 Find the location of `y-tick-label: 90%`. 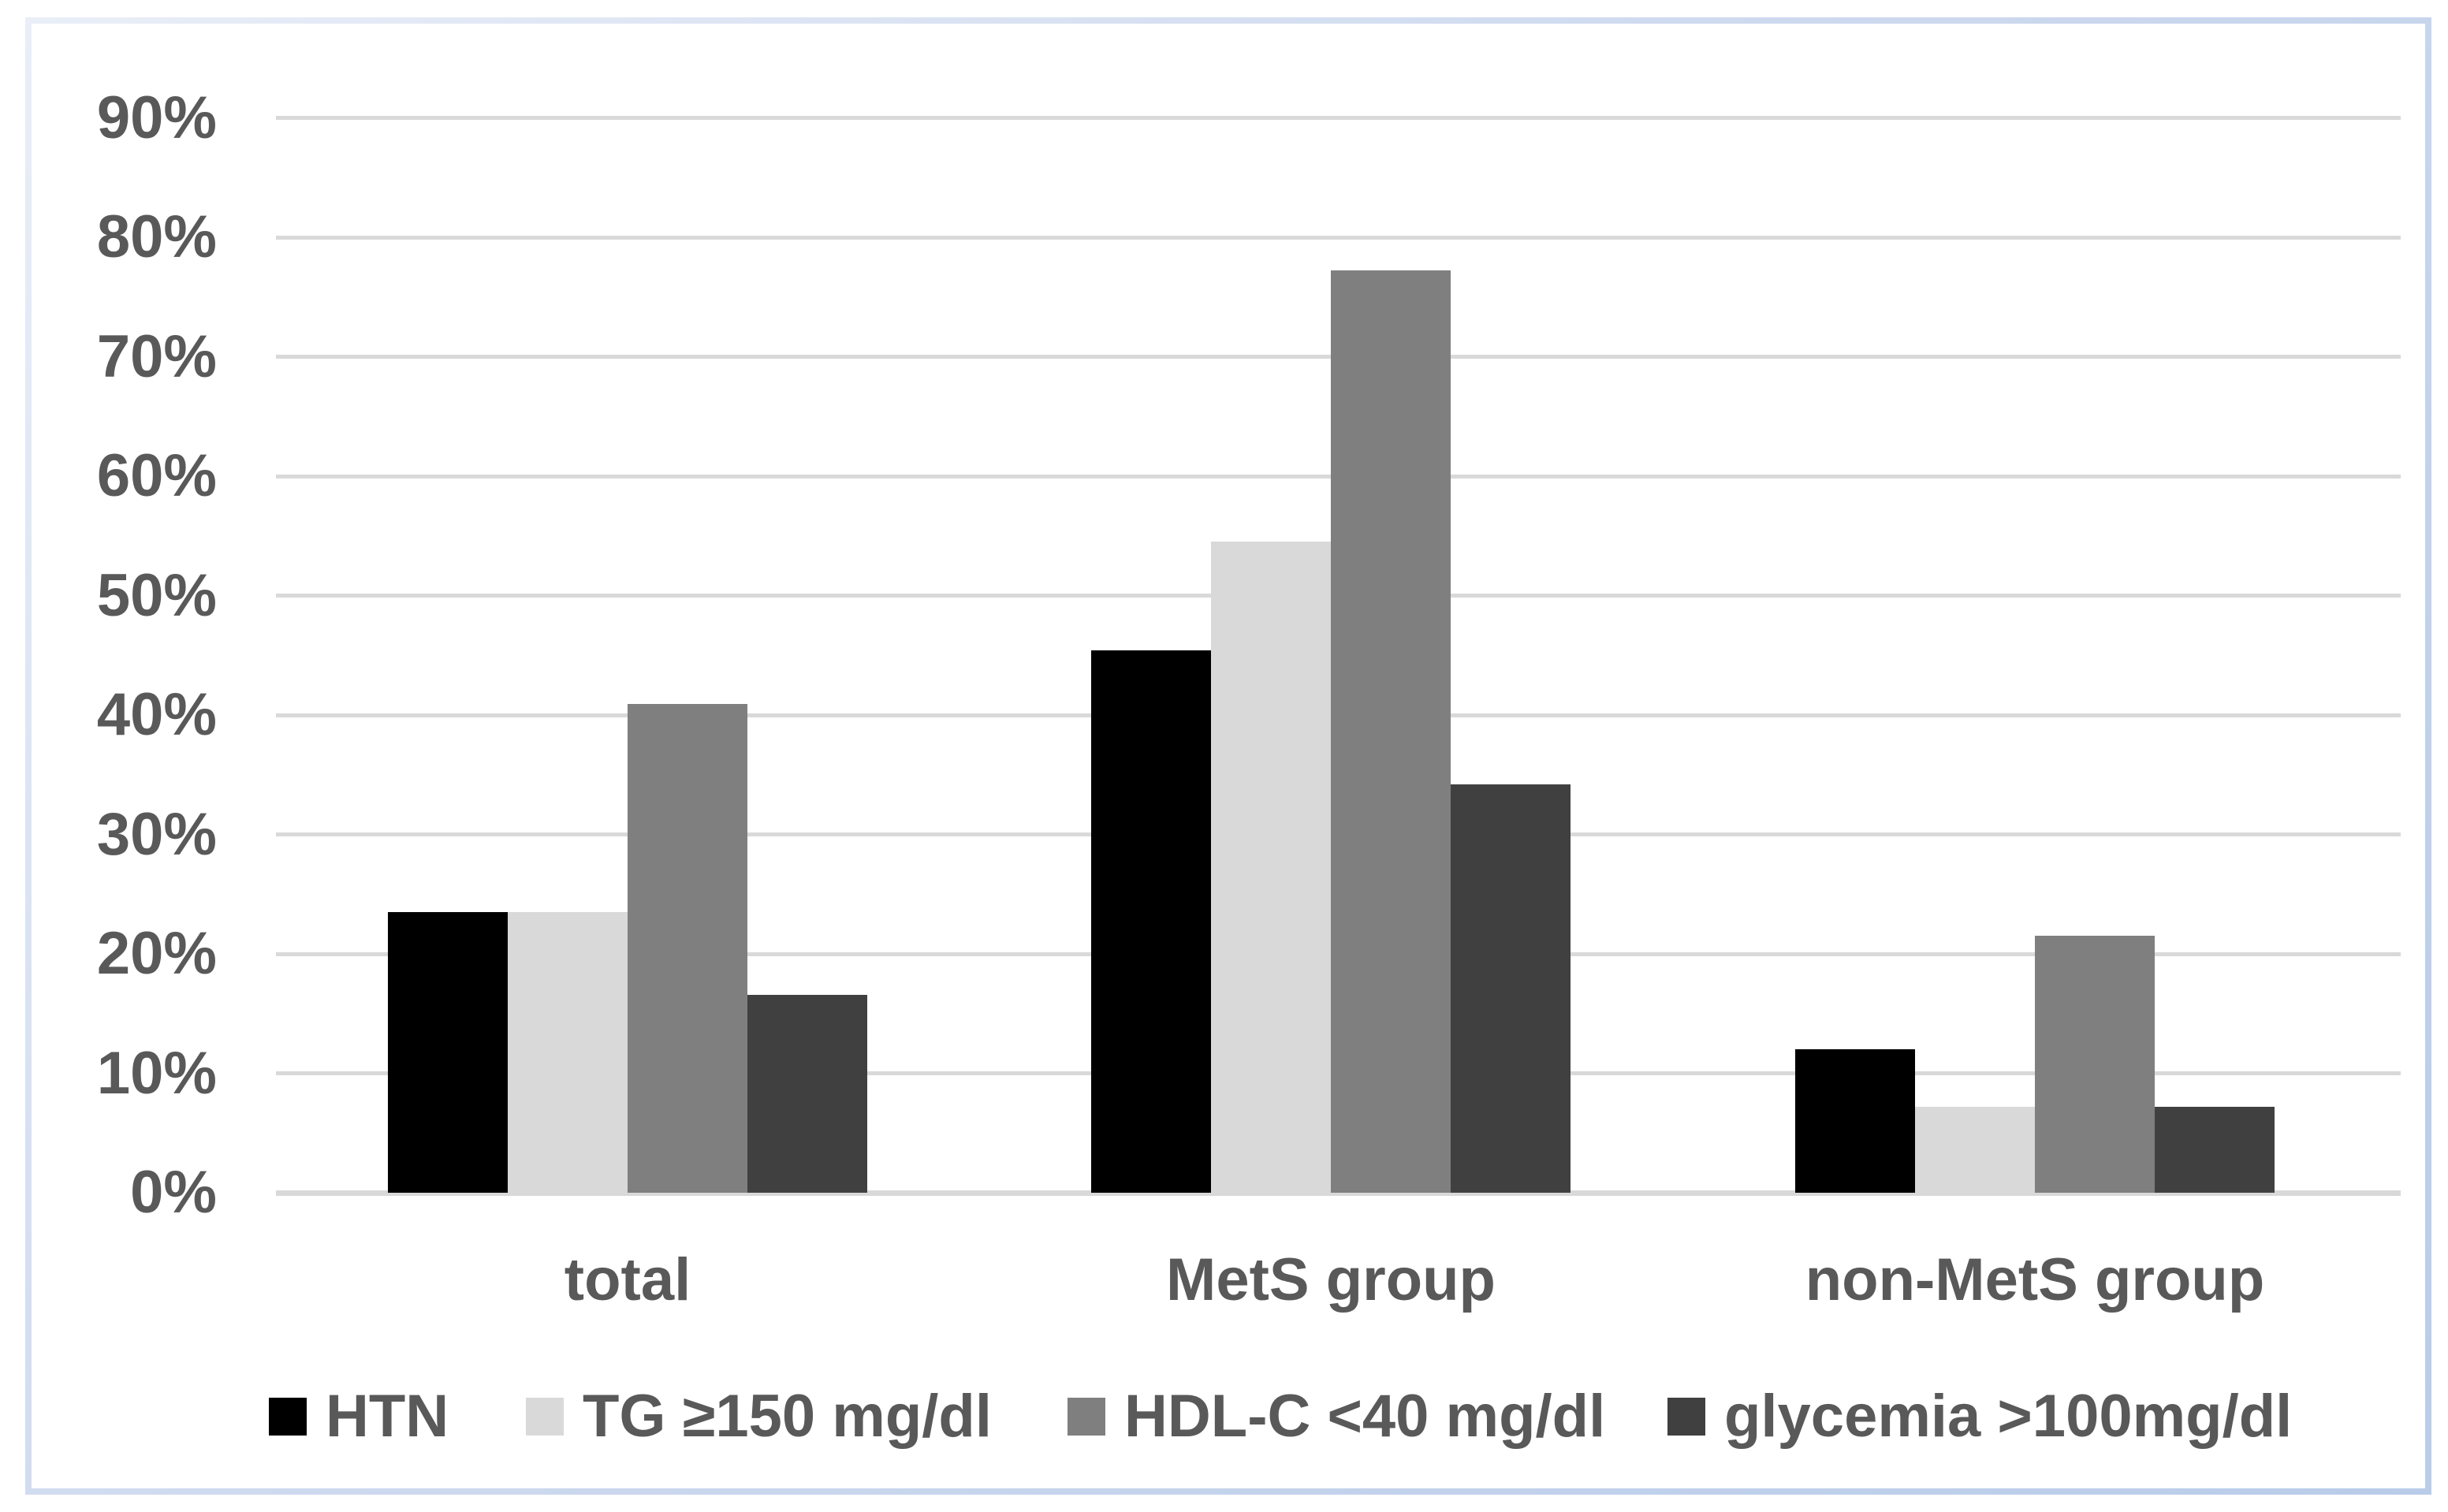

y-tick-label: 90% is located at coordinates (156, 117).